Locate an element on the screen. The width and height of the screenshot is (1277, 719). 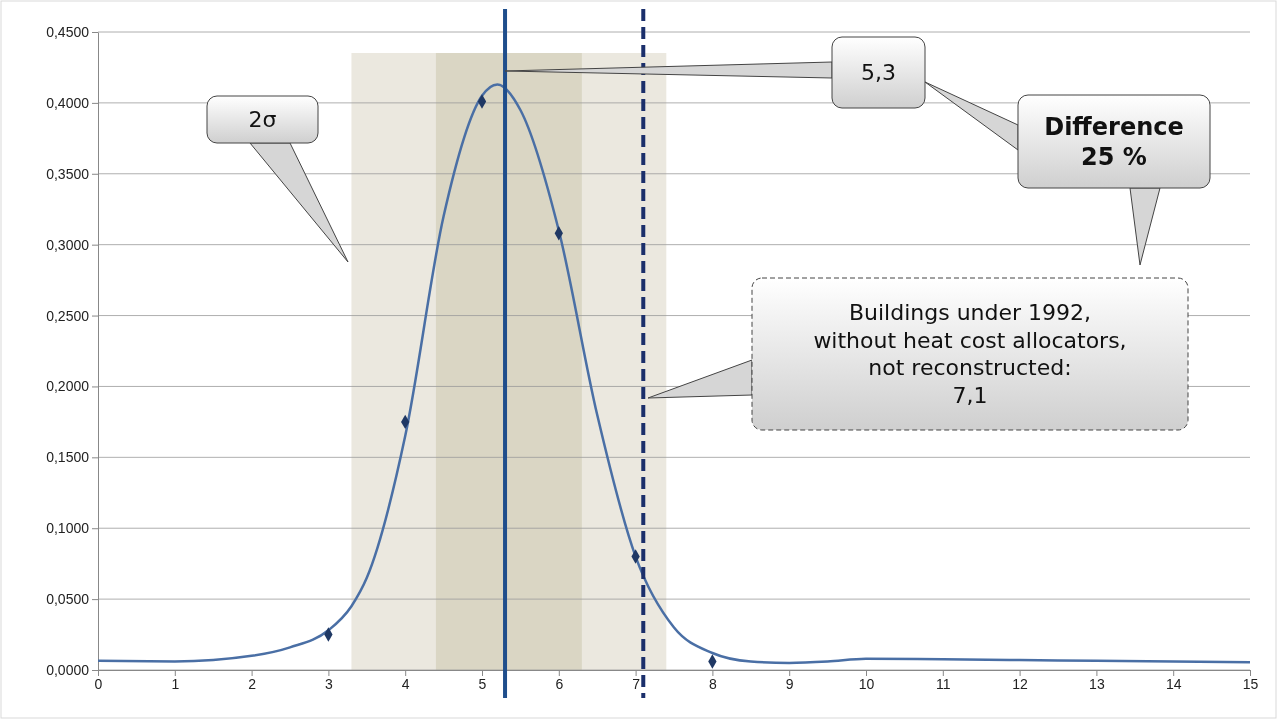
y-tick-label: 0,4500 is located at coordinates (68, 31).